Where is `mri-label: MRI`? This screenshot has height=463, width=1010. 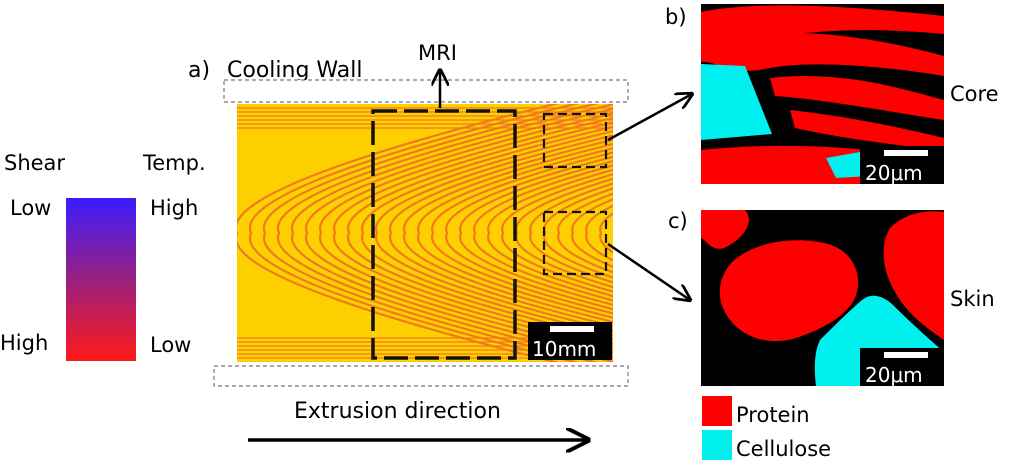
mri-label: MRI is located at coordinates (437, 53).